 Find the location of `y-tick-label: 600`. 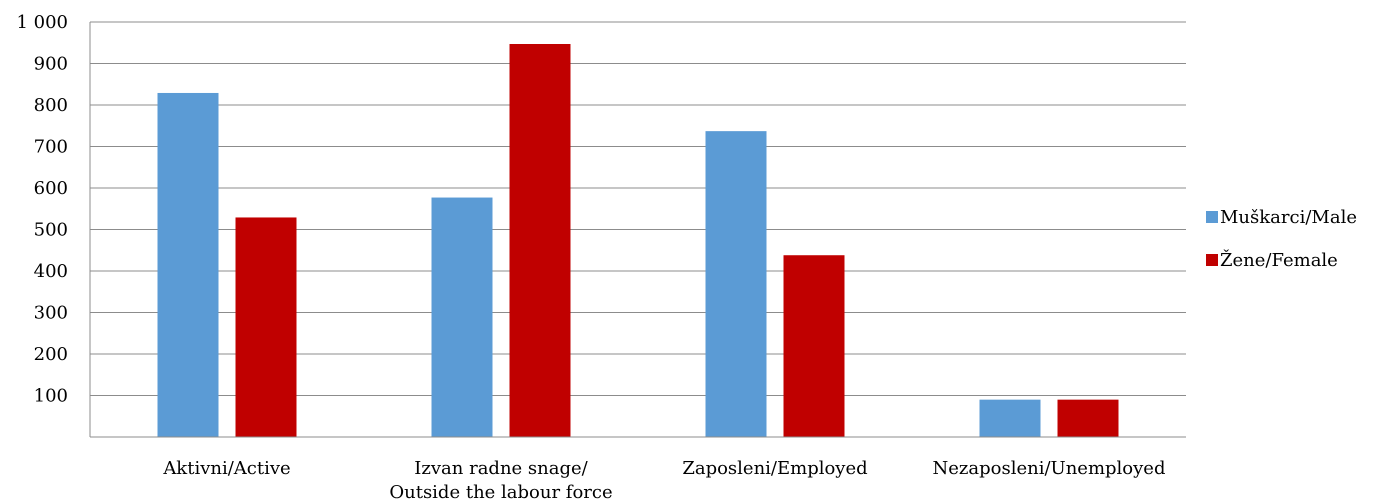

y-tick-label: 600 is located at coordinates (51, 188).